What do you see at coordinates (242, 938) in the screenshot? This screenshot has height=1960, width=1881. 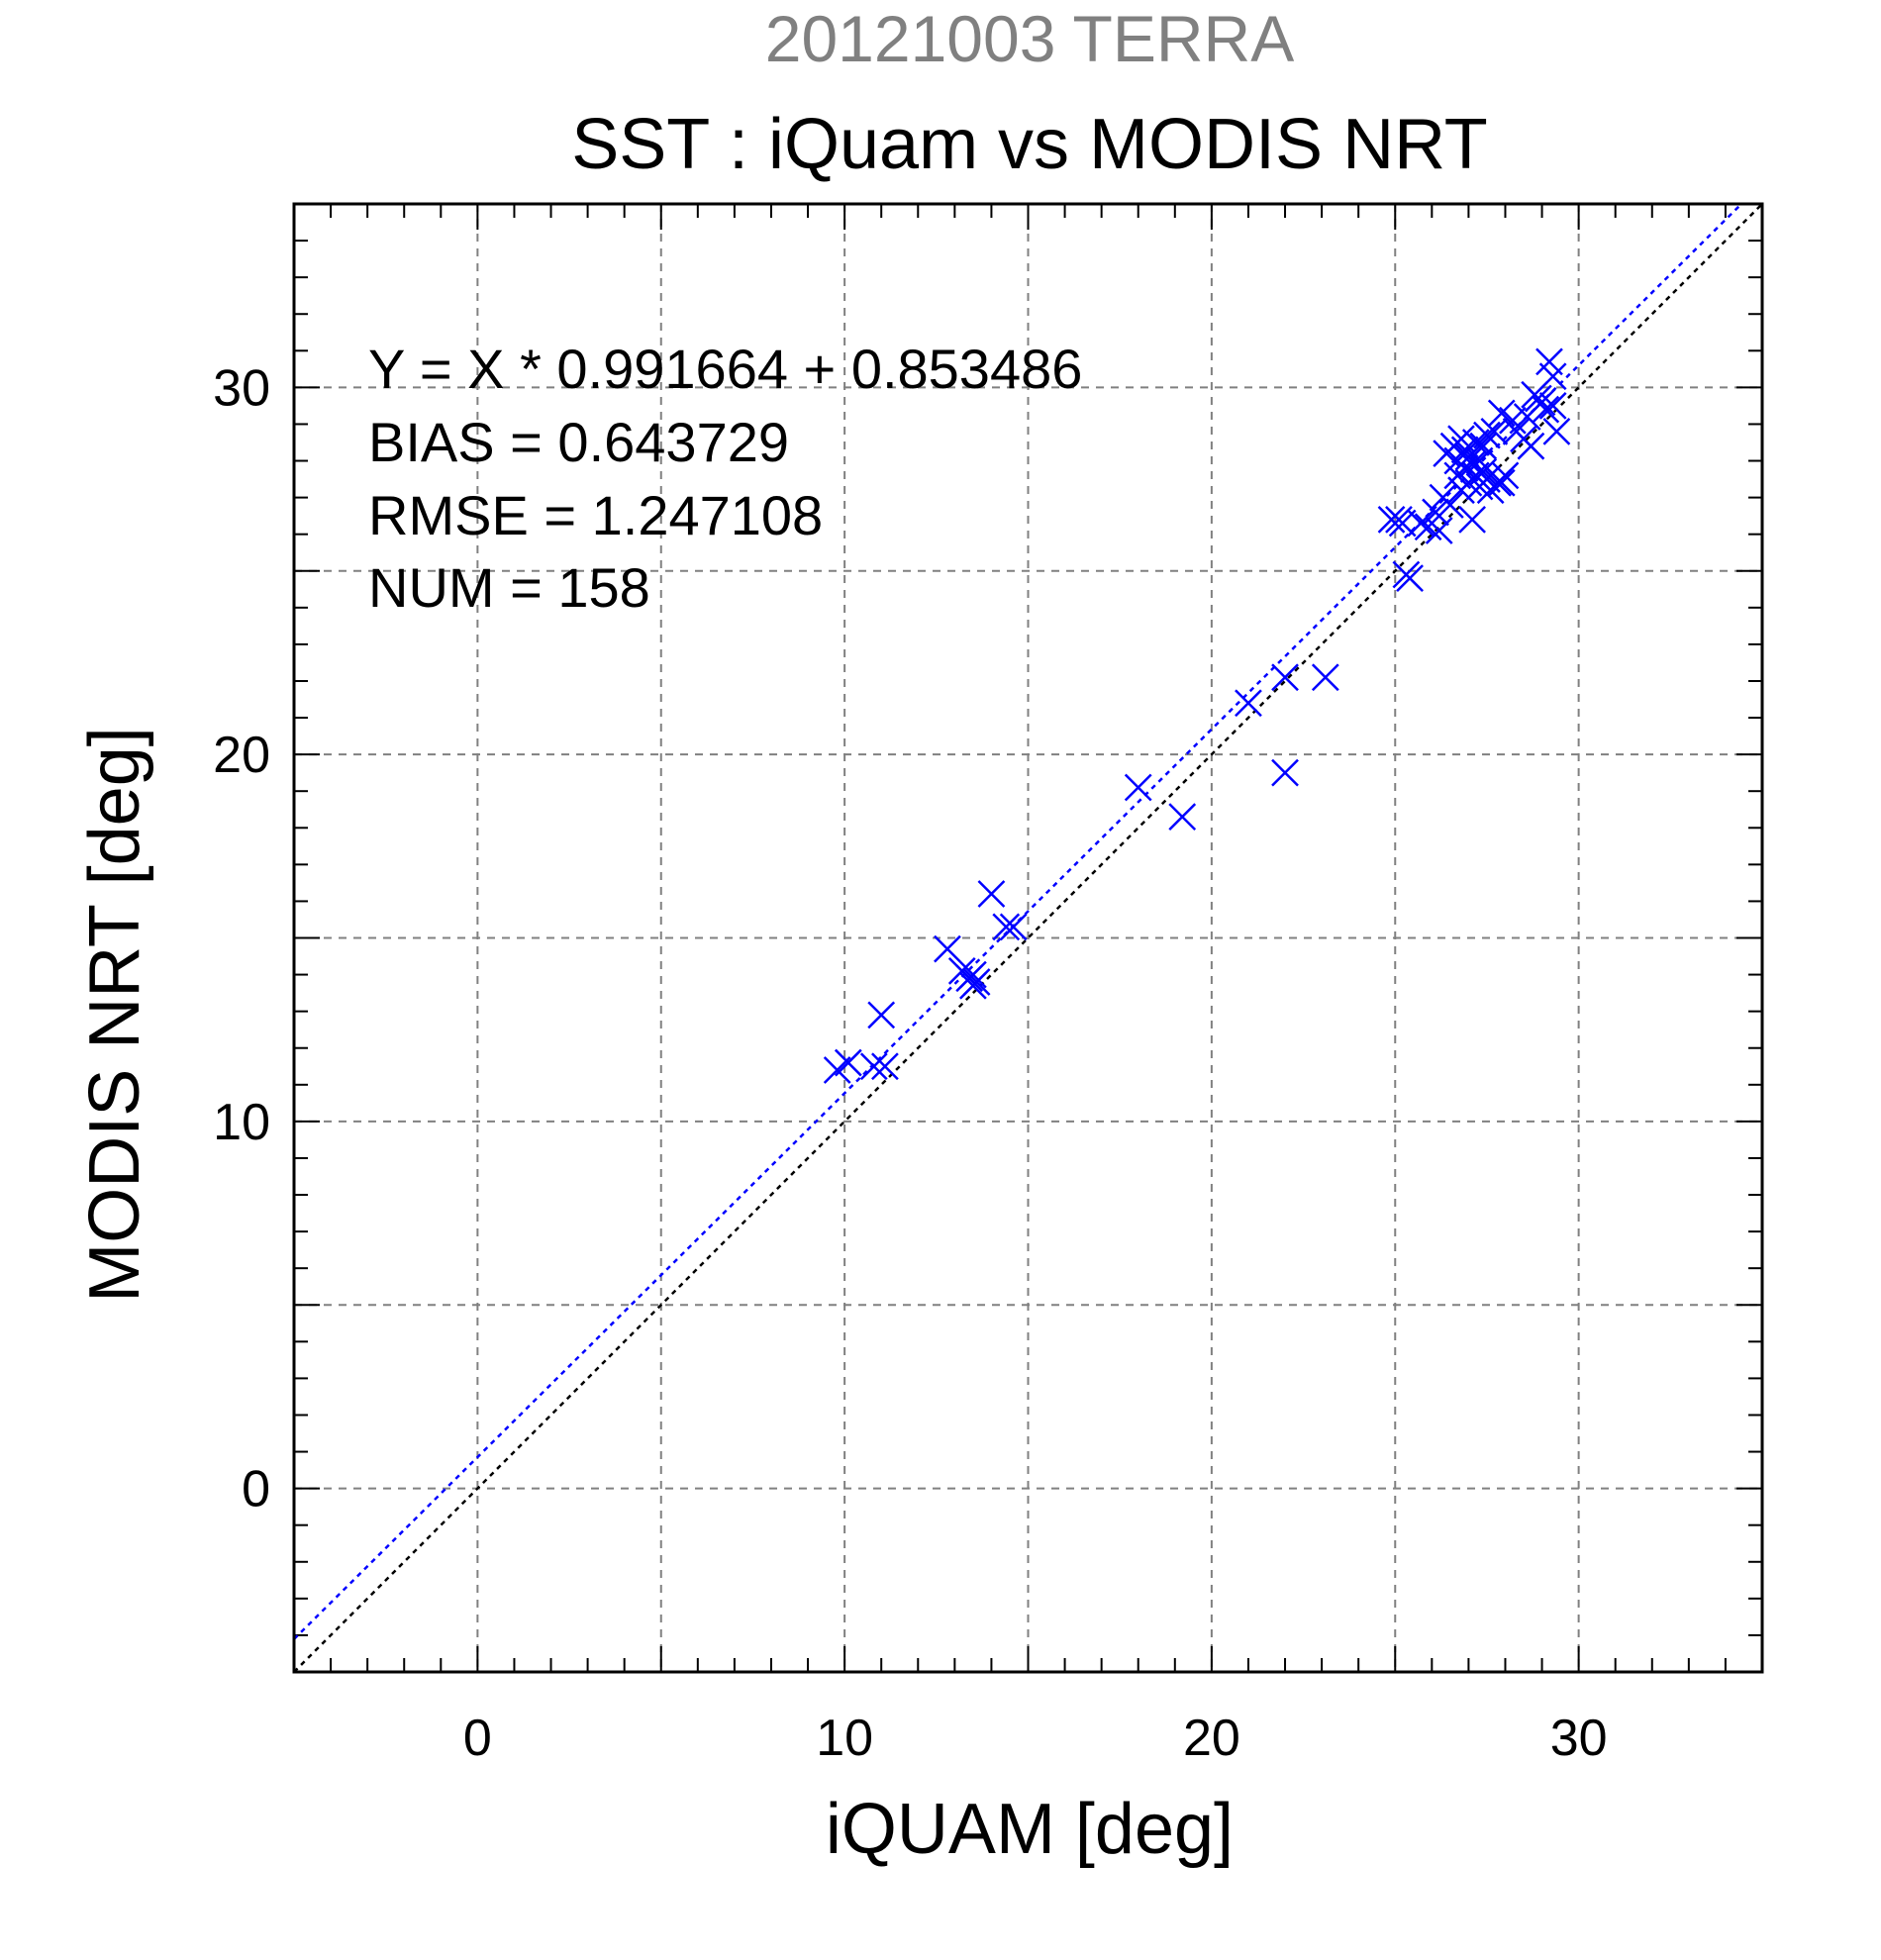 I see `y-tick-labels: 0 10 20 30` at bounding box center [242, 938].